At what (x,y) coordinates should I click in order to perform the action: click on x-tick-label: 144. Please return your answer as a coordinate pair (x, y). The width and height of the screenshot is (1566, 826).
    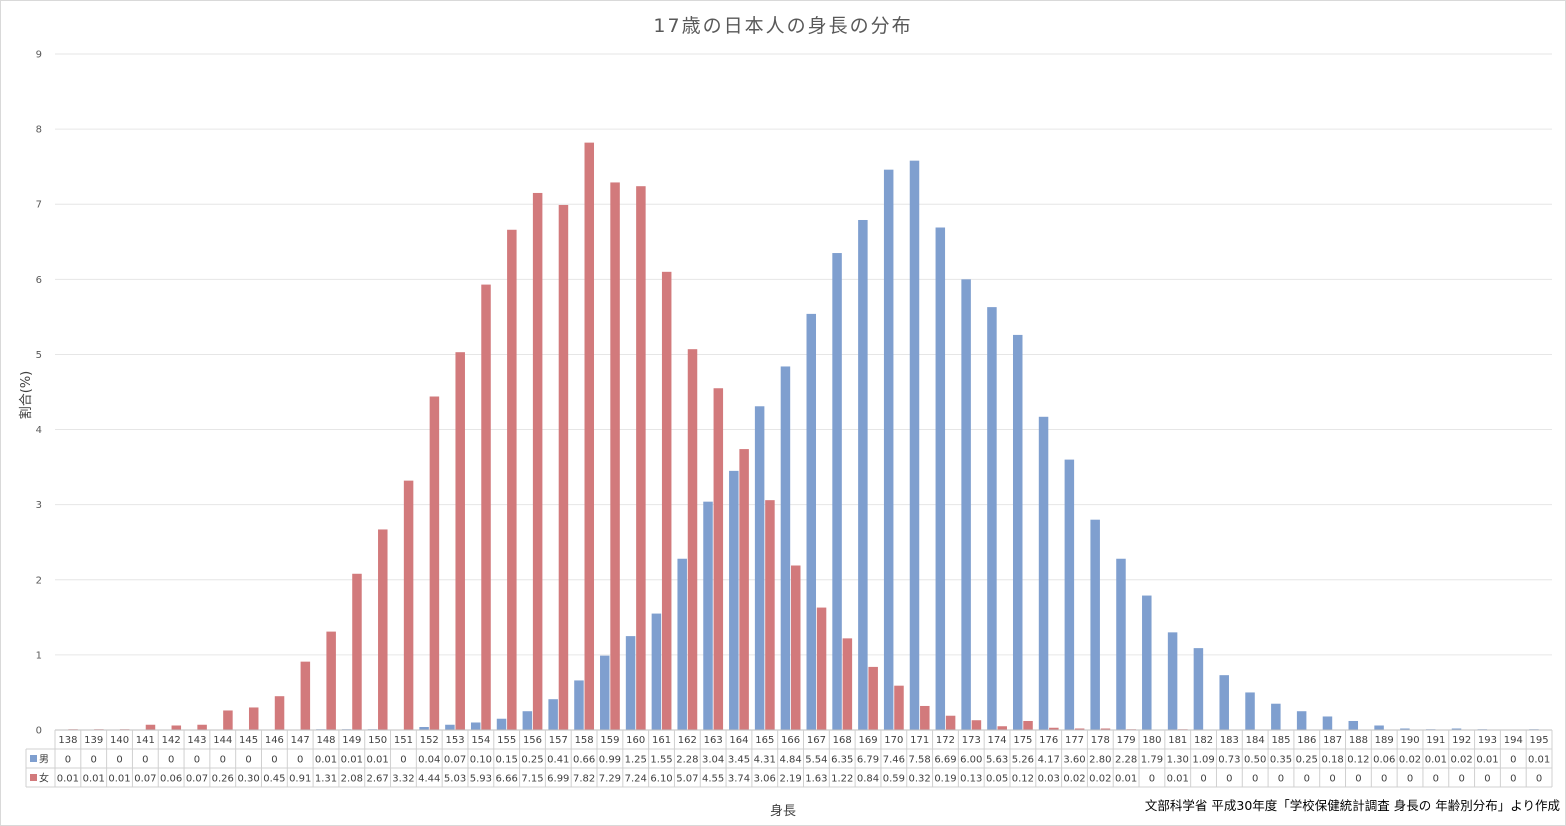
    Looking at the image, I should click on (222, 740).